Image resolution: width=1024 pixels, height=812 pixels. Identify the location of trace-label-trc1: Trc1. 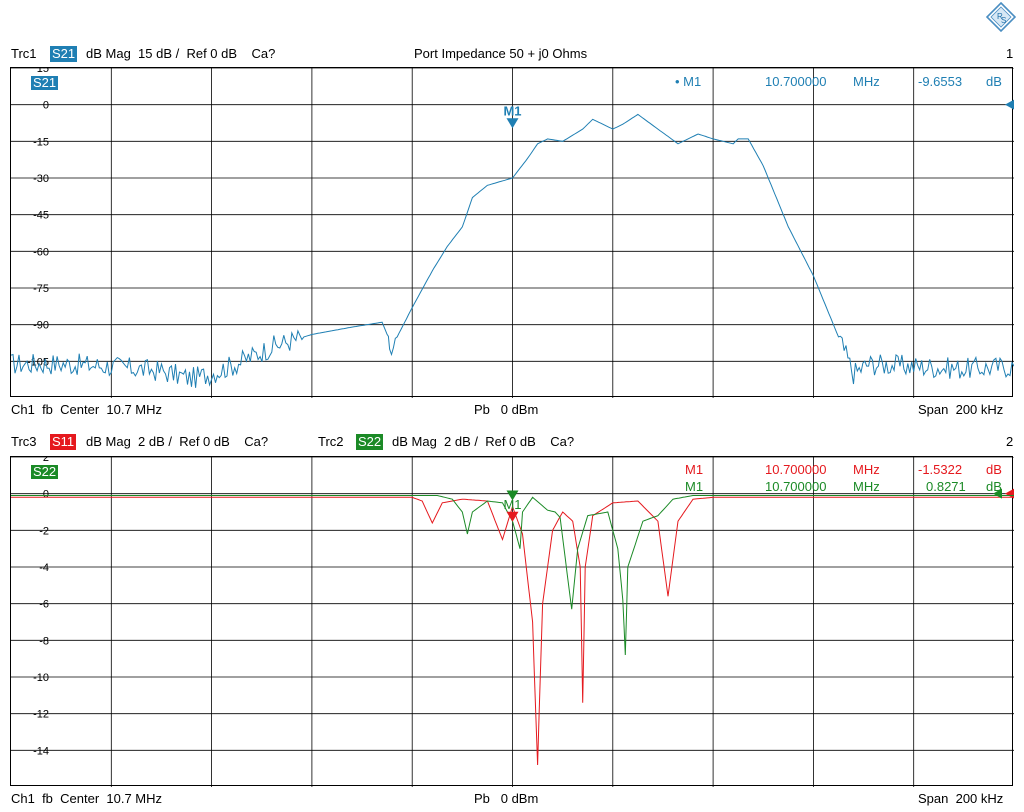
(24, 53).